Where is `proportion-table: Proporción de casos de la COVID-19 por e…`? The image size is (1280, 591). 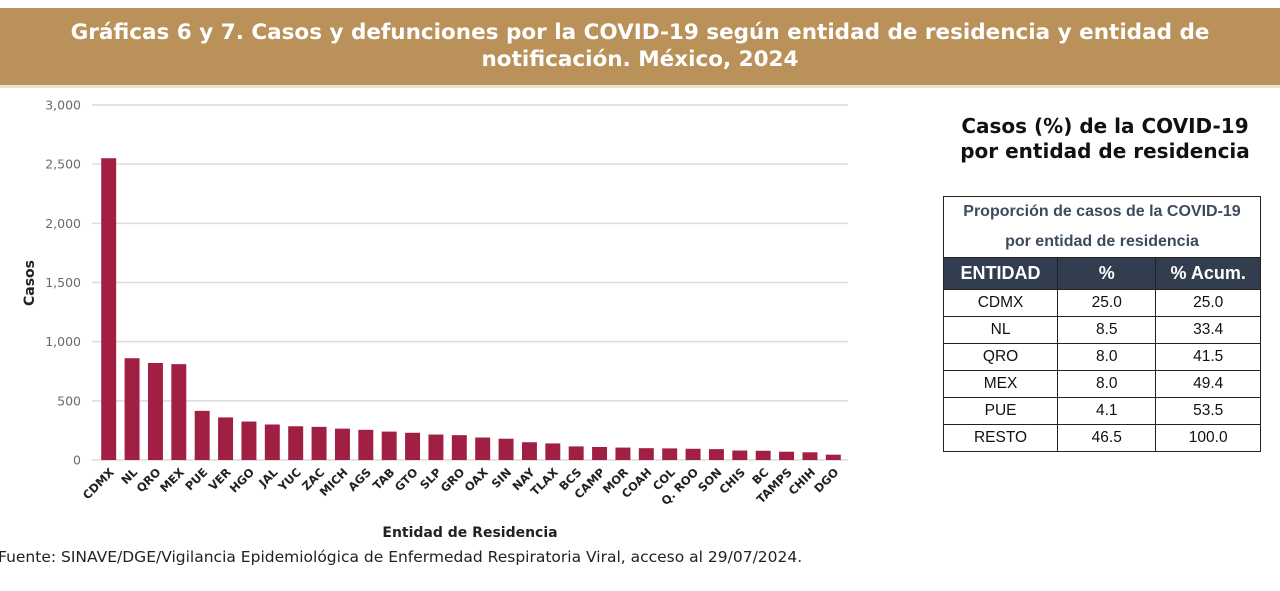
proportion-table: Proporción de casos de la COVID-19 por e… is located at coordinates (1101, 324).